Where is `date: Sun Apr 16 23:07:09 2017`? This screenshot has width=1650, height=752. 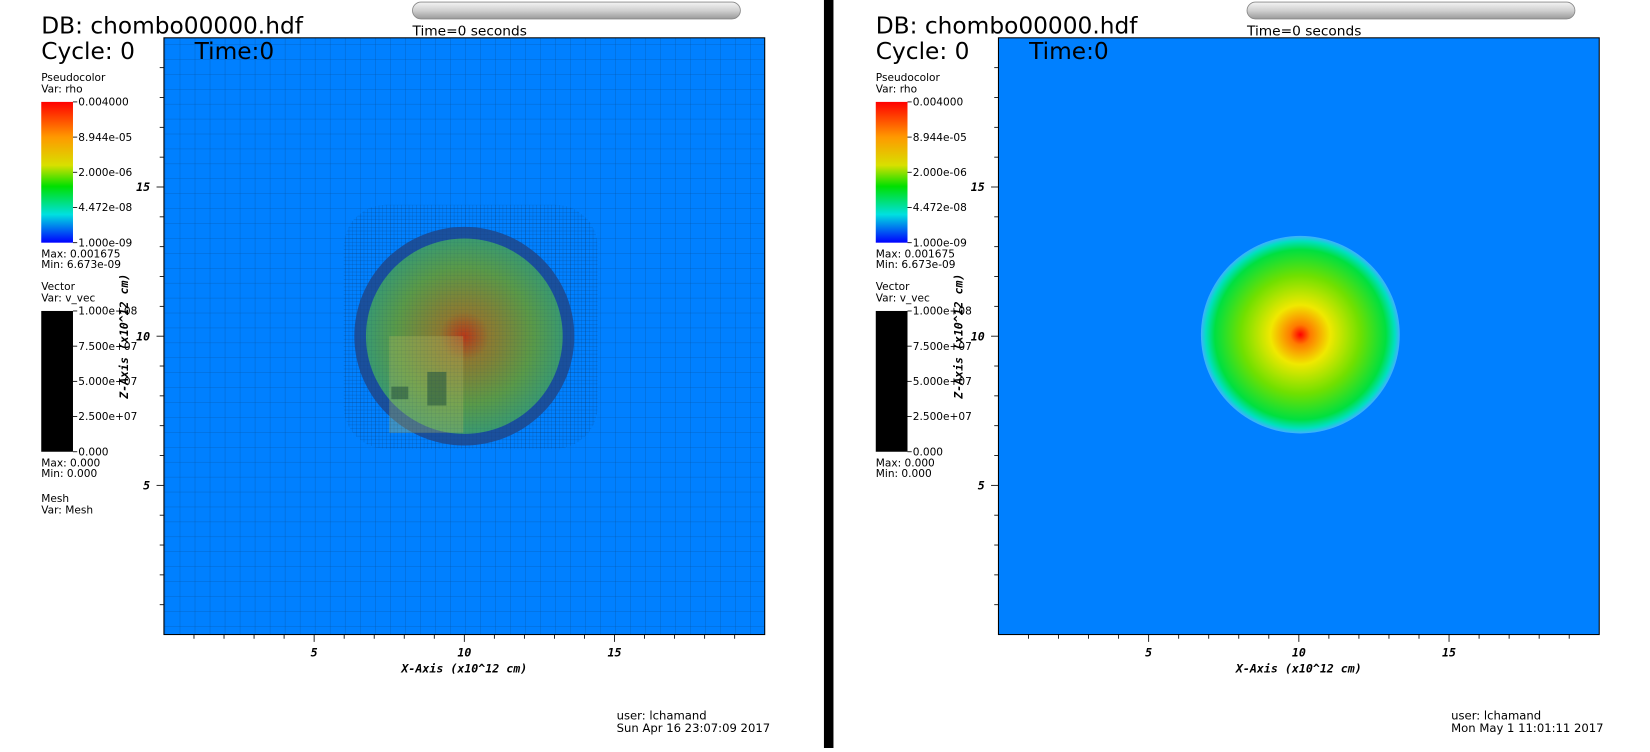
date: Sun Apr 16 23:07:09 2017 is located at coordinates (694, 728).